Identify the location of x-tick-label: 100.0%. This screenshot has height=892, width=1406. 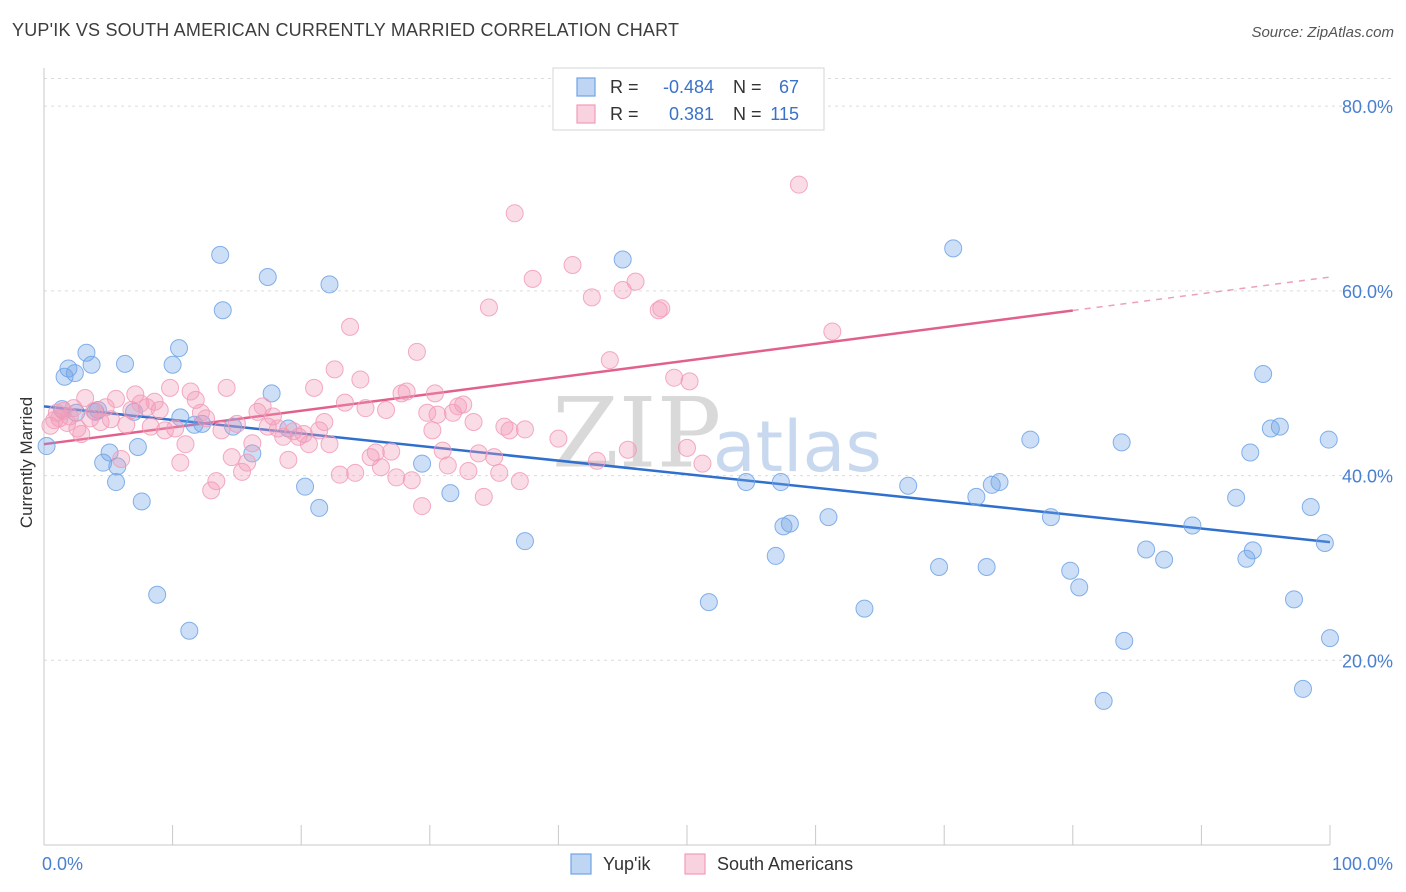
(1362, 864).